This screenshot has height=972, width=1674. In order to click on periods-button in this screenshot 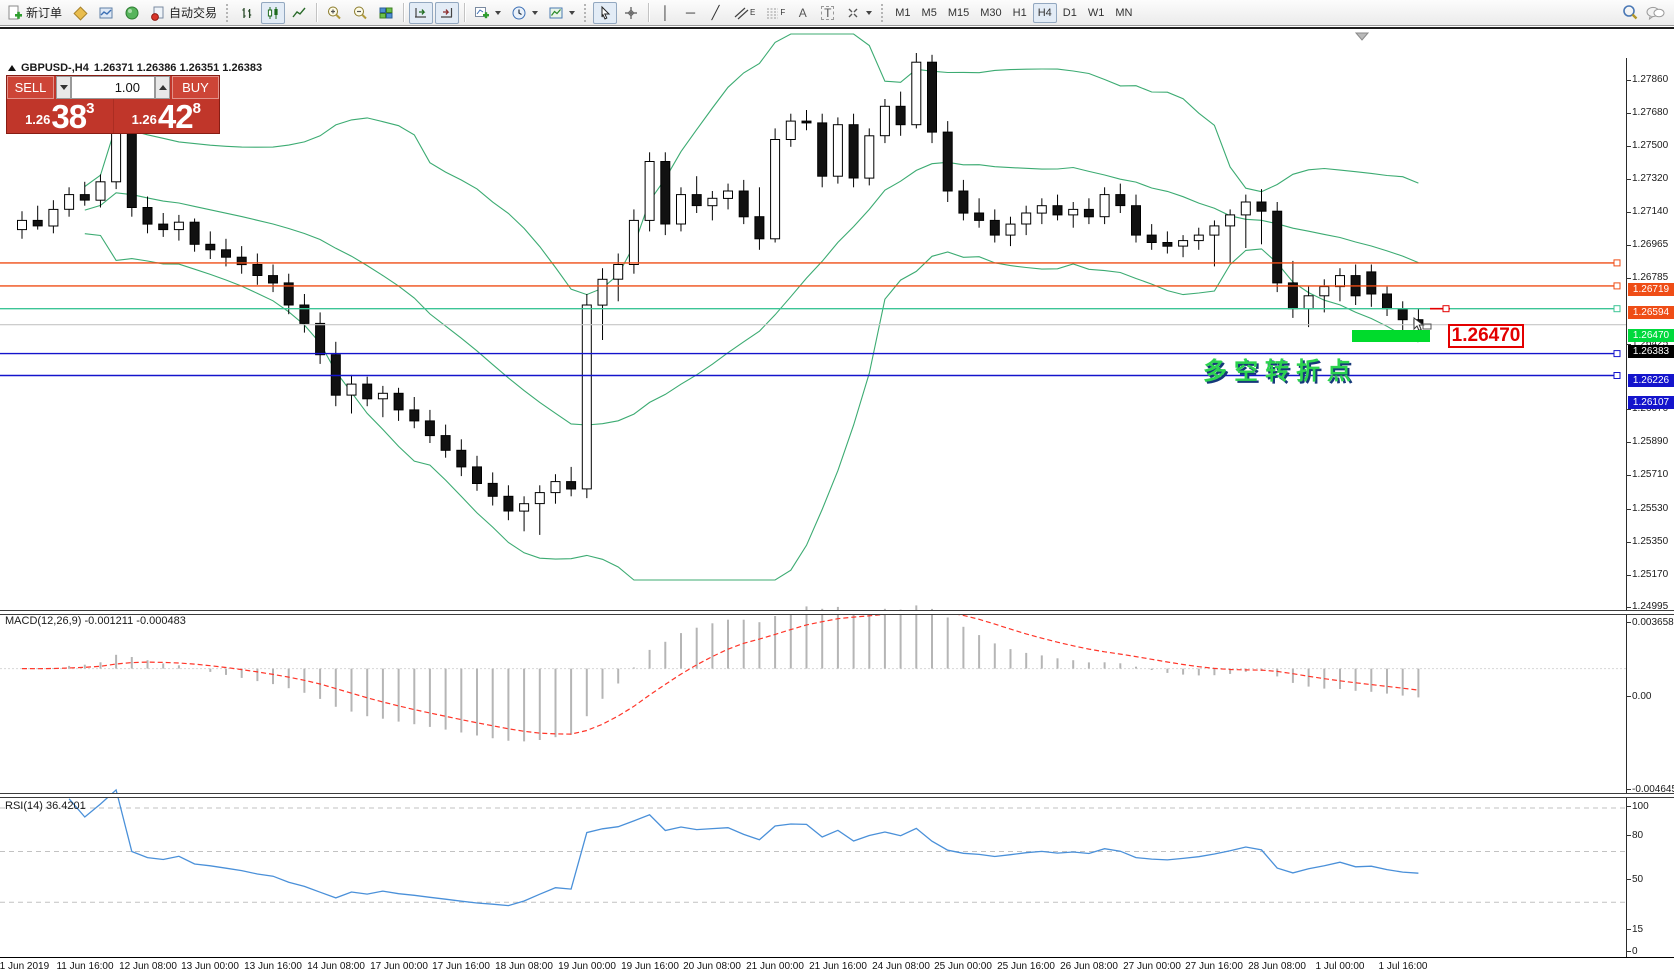, I will do `click(524, 13)`.